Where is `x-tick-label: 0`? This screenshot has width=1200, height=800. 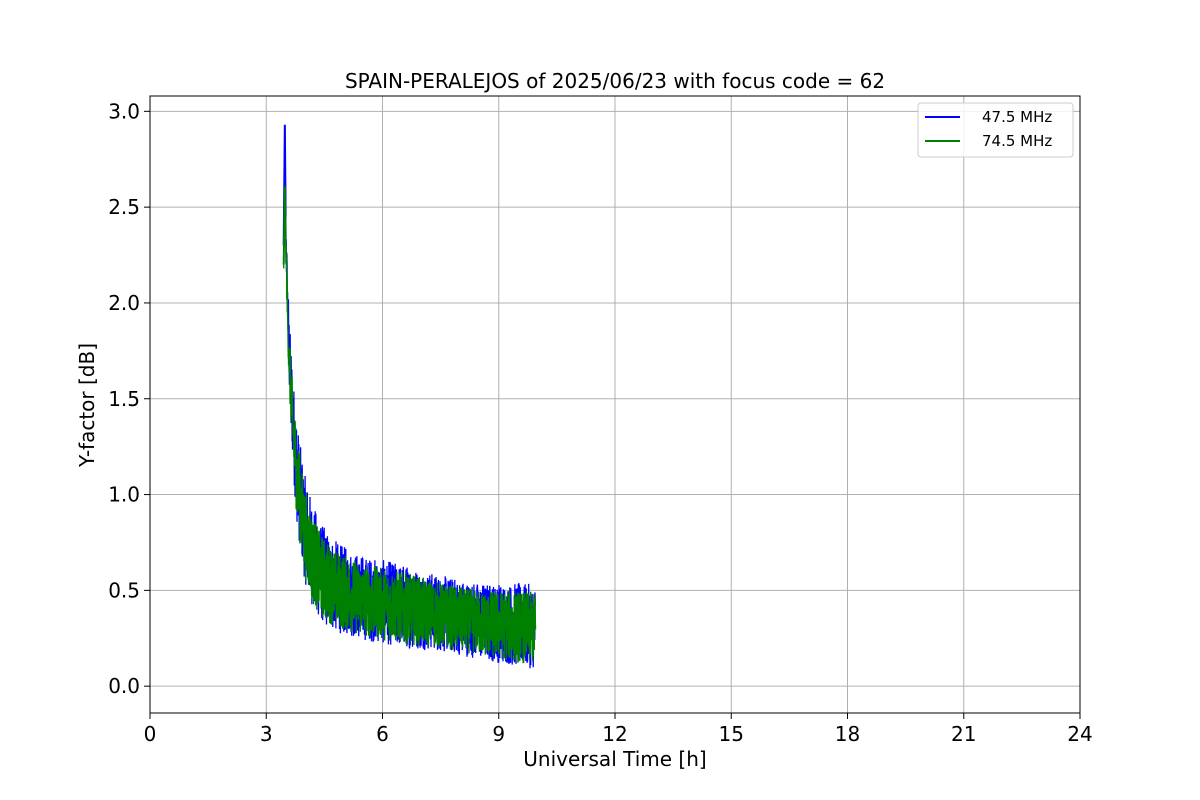 x-tick-label: 0 is located at coordinates (150, 734).